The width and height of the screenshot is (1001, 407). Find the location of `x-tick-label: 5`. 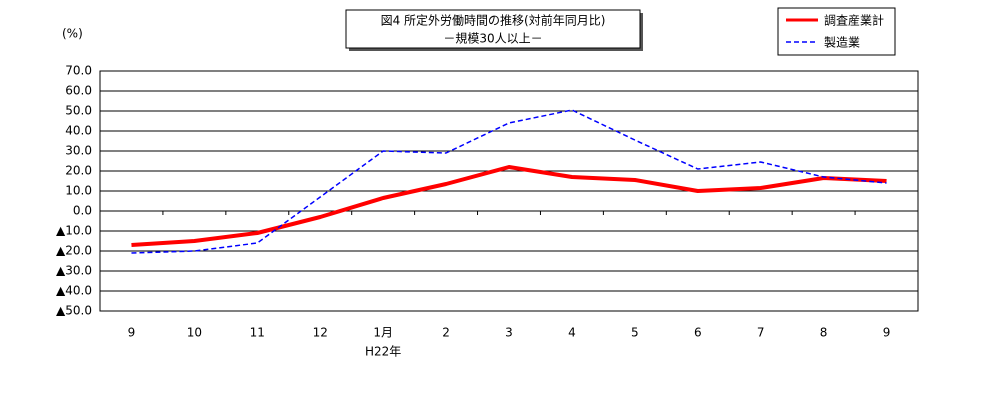

x-tick-label: 5 is located at coordinates (635, 333).